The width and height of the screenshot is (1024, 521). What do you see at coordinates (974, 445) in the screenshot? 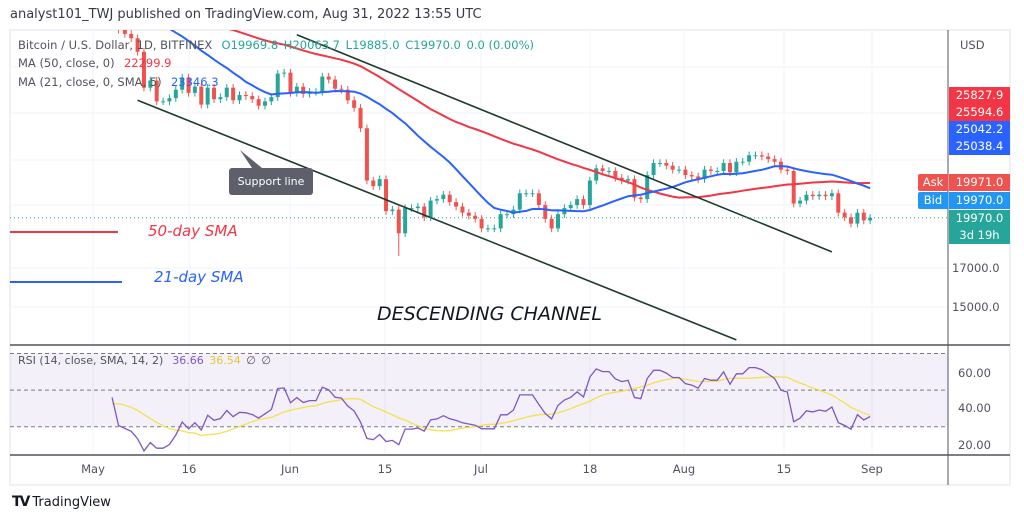
I see `rsi-tick: 20.00` at bounding box center [974, 445].